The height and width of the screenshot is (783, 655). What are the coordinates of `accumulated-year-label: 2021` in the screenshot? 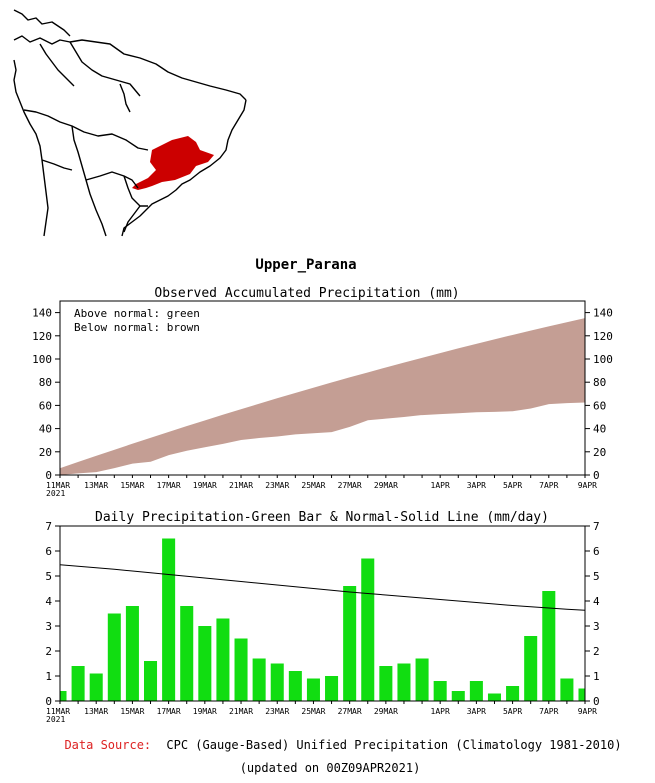 It's located at (55, 493).